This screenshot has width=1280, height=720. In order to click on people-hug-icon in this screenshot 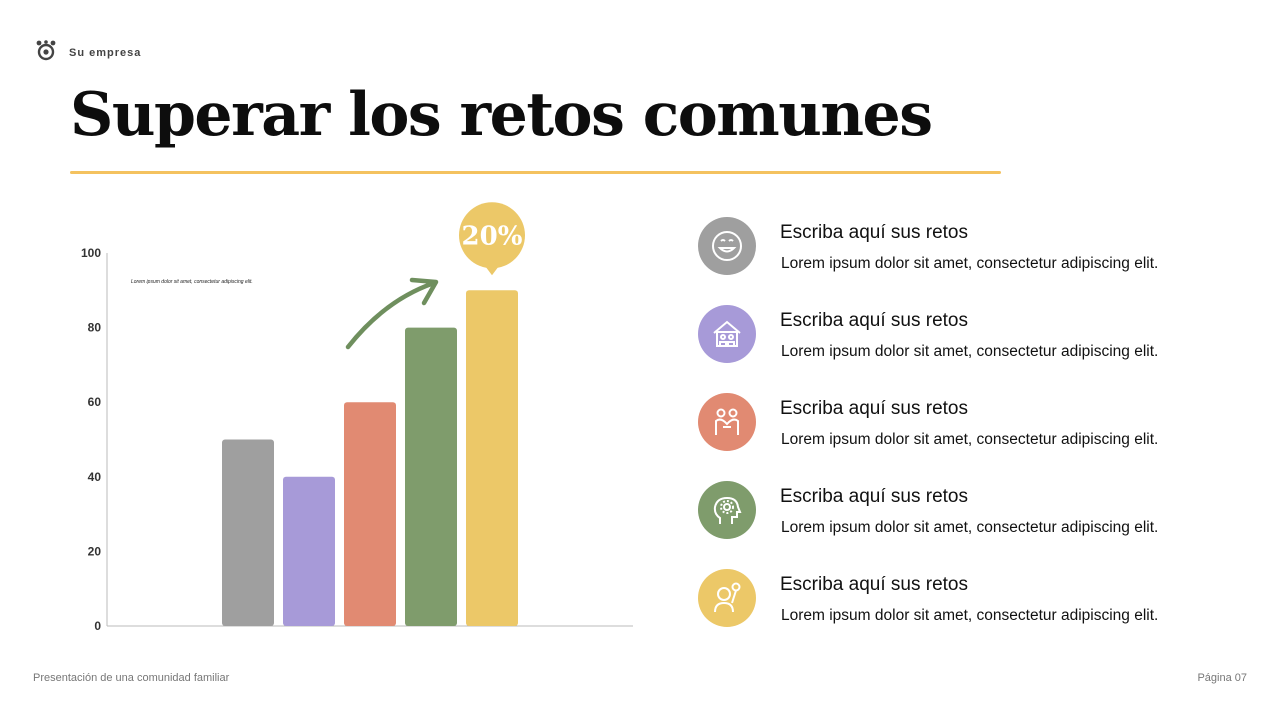, I will do `click(727, 422)`.